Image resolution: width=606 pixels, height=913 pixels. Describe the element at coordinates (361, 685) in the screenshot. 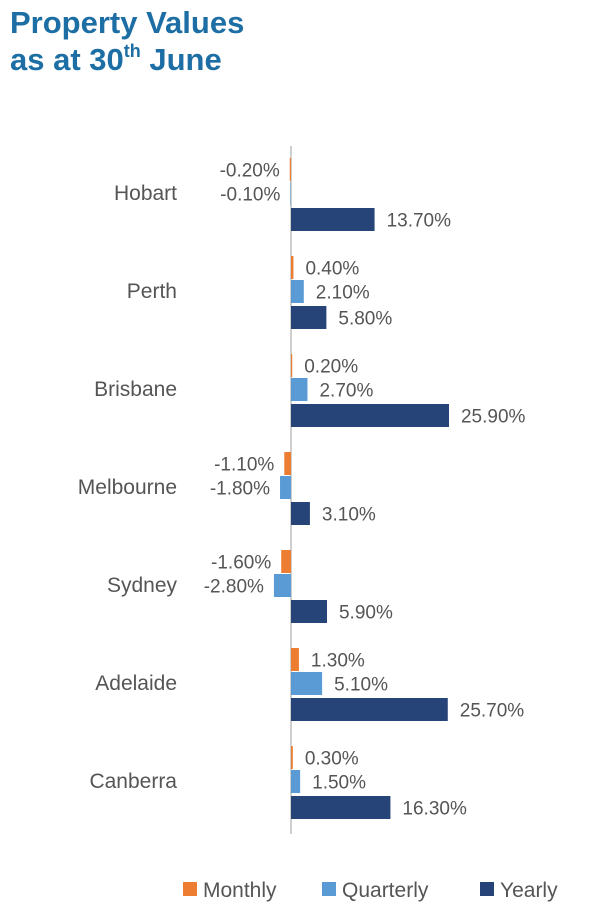

I see `data-label-quarterly-adelaide: 5.10%` at that location.